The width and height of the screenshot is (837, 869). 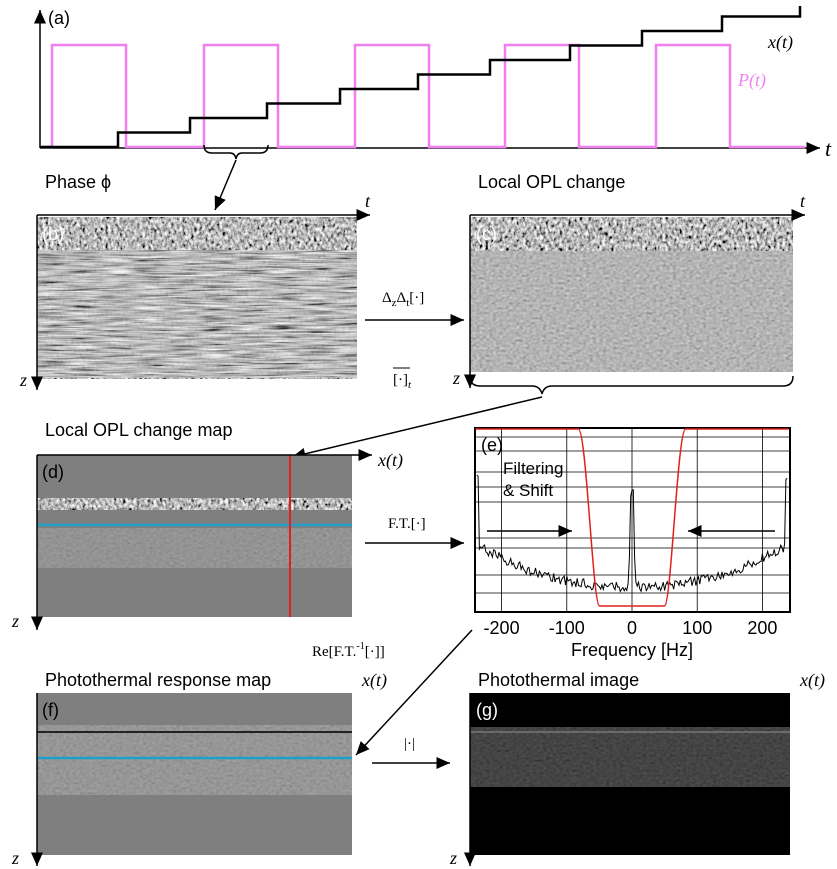 I want to click on panel-label: (d), so click(x=53, y=472).